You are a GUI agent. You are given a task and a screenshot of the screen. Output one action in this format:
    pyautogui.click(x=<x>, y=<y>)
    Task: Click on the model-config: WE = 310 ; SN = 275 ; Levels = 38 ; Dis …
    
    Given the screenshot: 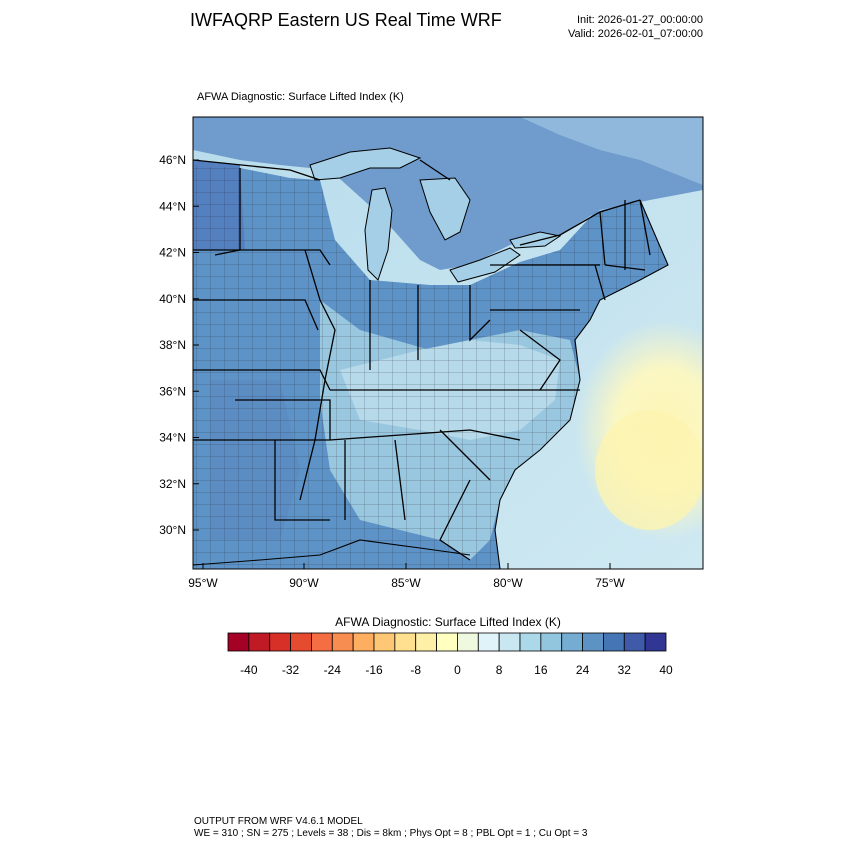 What is the action you would take?
    pyautogui.click(x=390, y=833)
    